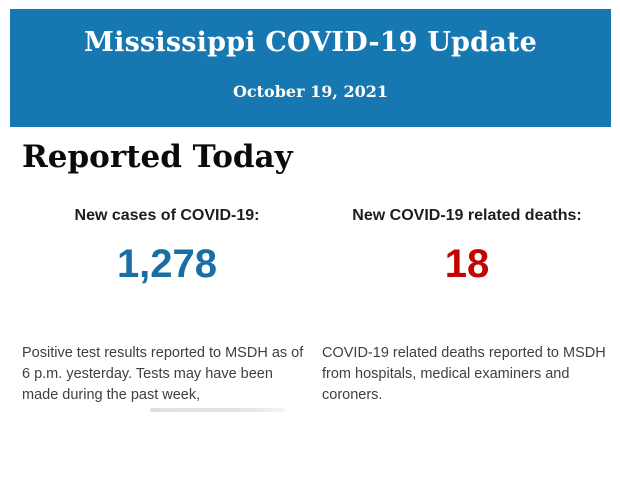 This screenshot has height=483, width=620. Describe the element at coordinates (310, 42) in the screenshot. I see `page-title: Mississippi COVID-19 Update` at that location.